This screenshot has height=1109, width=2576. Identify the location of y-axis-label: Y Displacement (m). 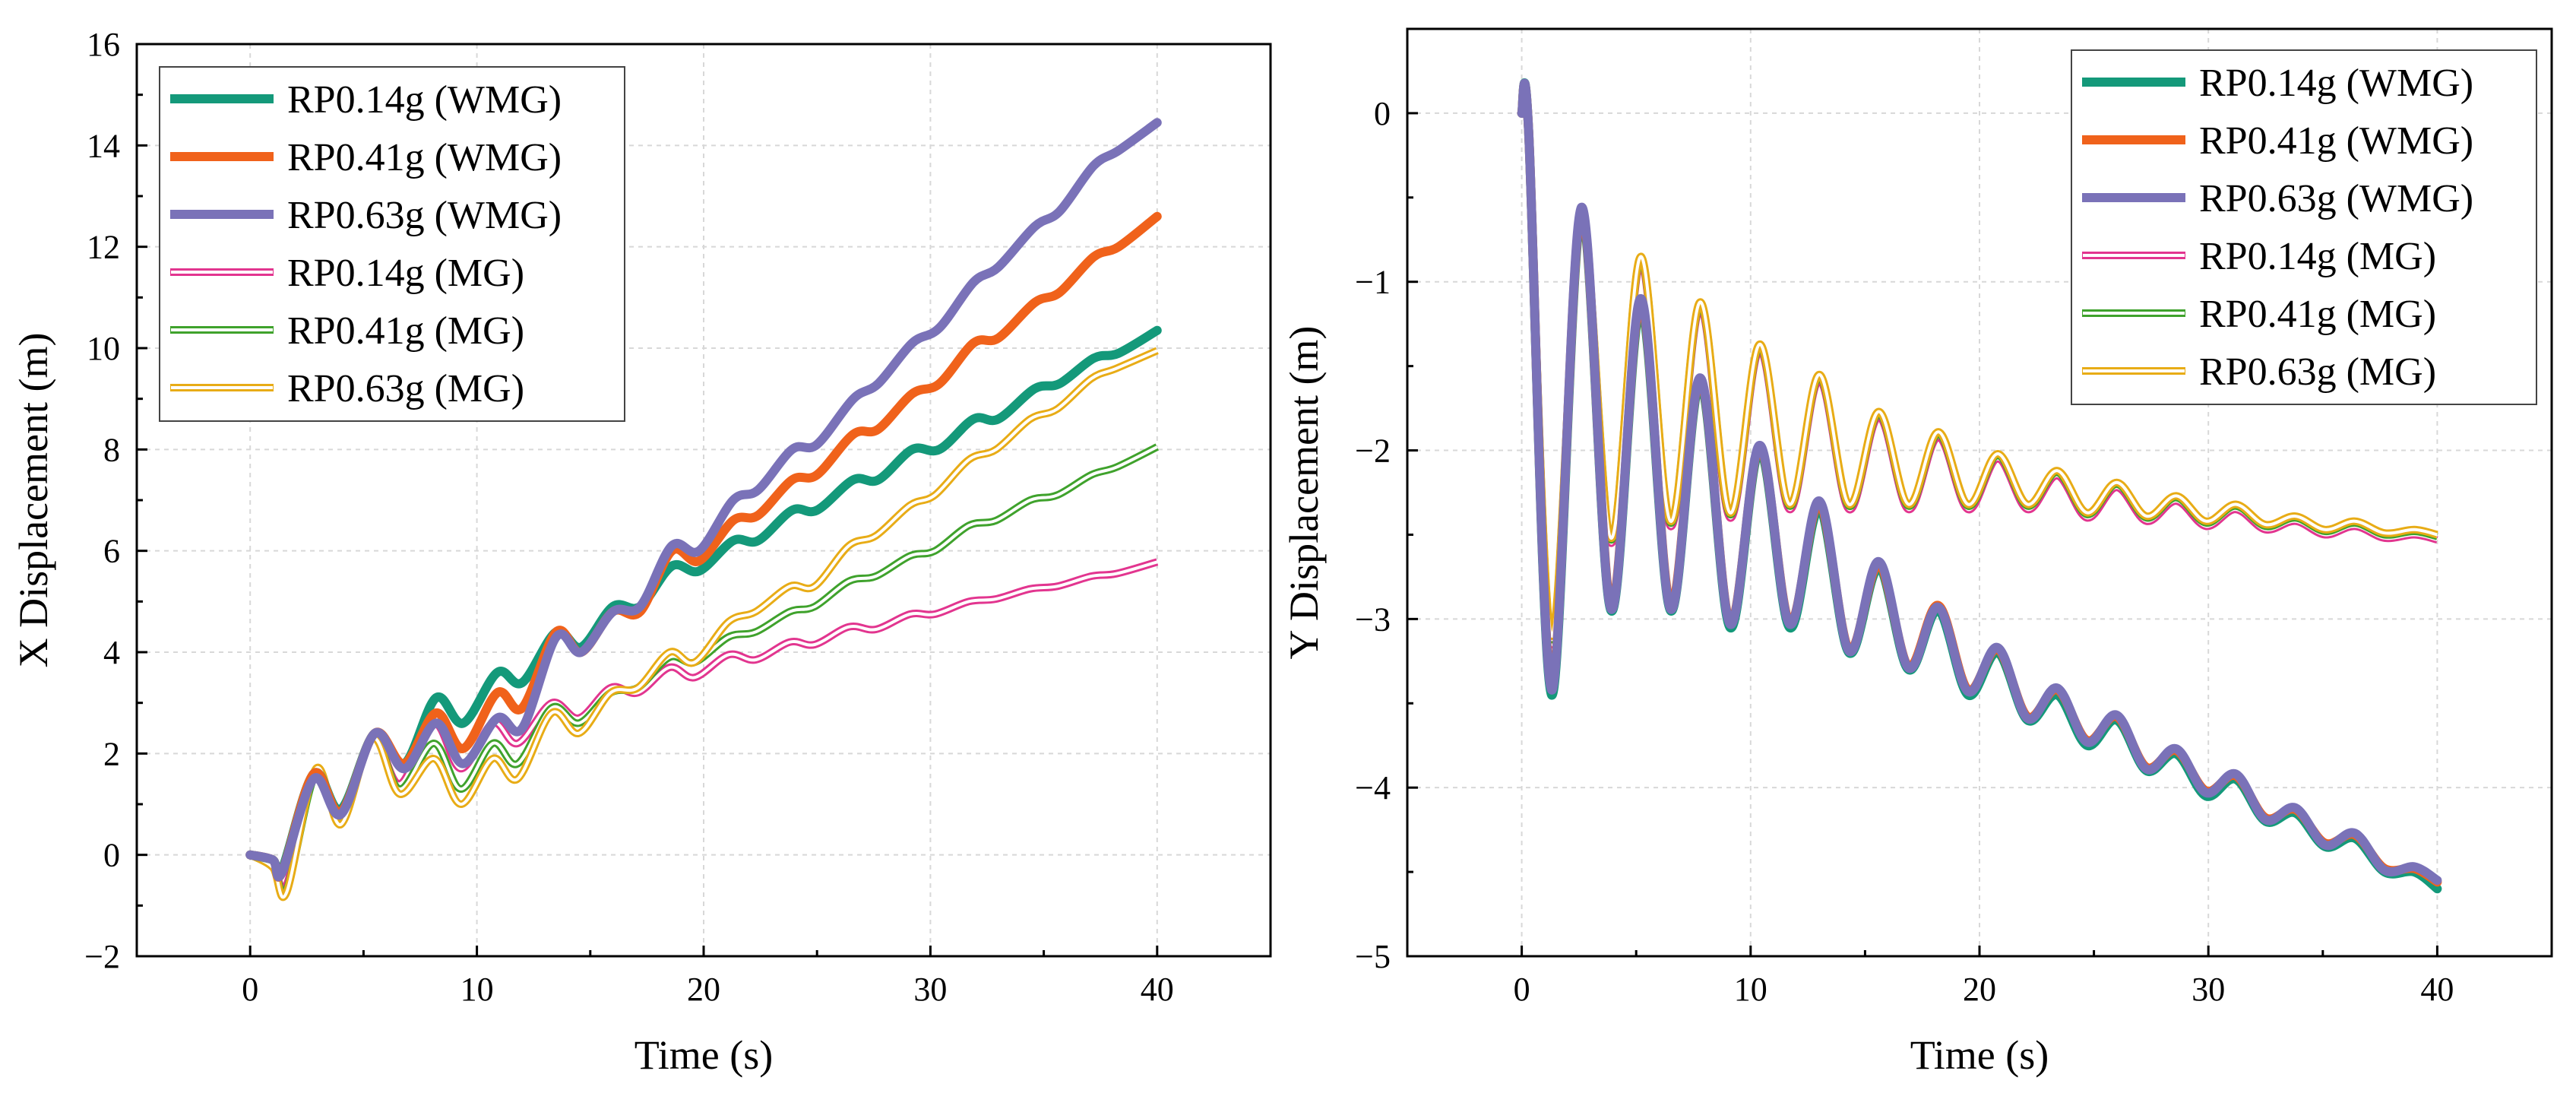
(1304, 493).